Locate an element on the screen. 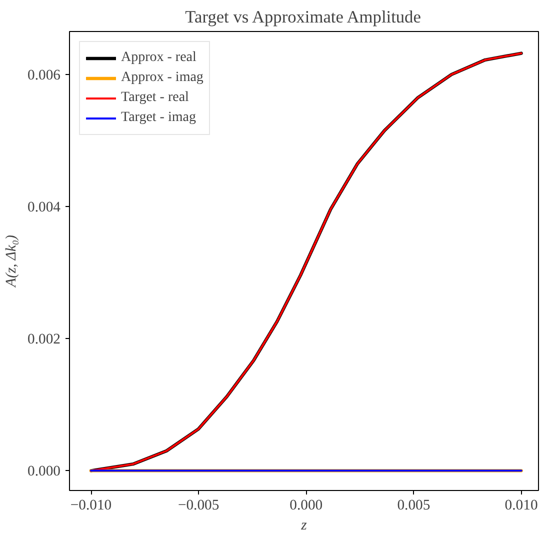 This screenshot has width=540, height=536. x-tick-label: 0.010 is located at coordinates (521, 506).